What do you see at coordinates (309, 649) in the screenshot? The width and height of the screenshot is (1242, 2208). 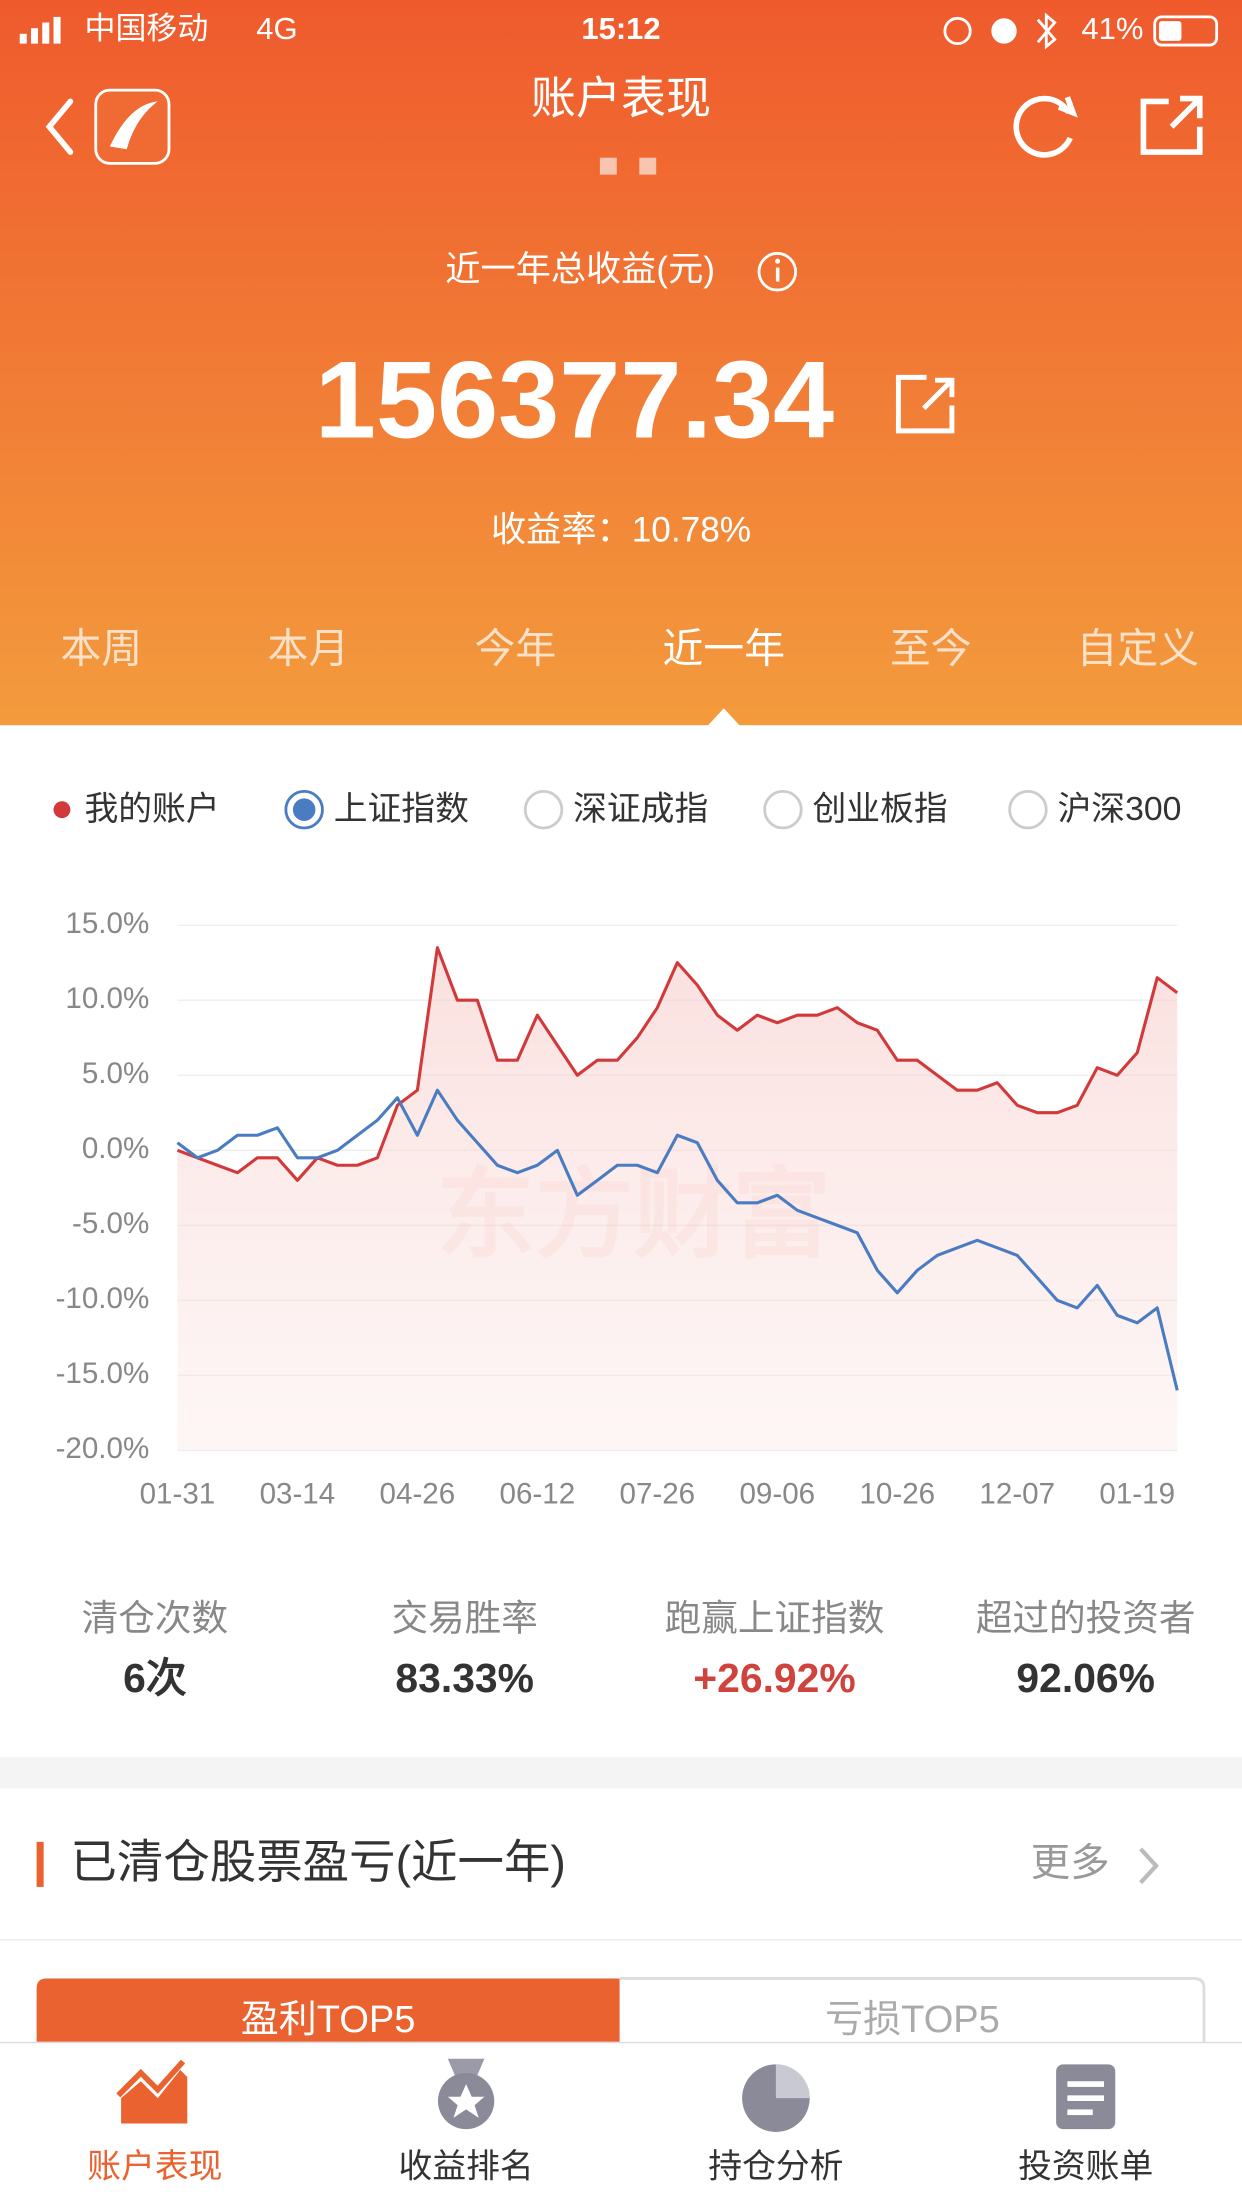 I see `period-tab: 本月` at bounding box center [309, 649].